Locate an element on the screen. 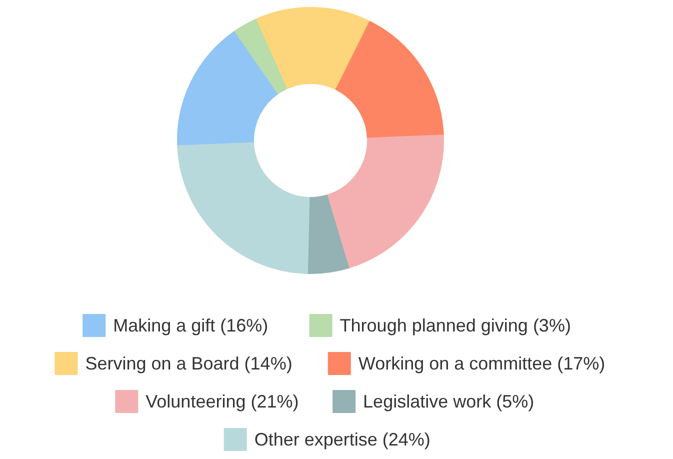 This screenshot has height=459, width=673. legend-label: Volunteering (21%) is located at coordinates (222, 402).